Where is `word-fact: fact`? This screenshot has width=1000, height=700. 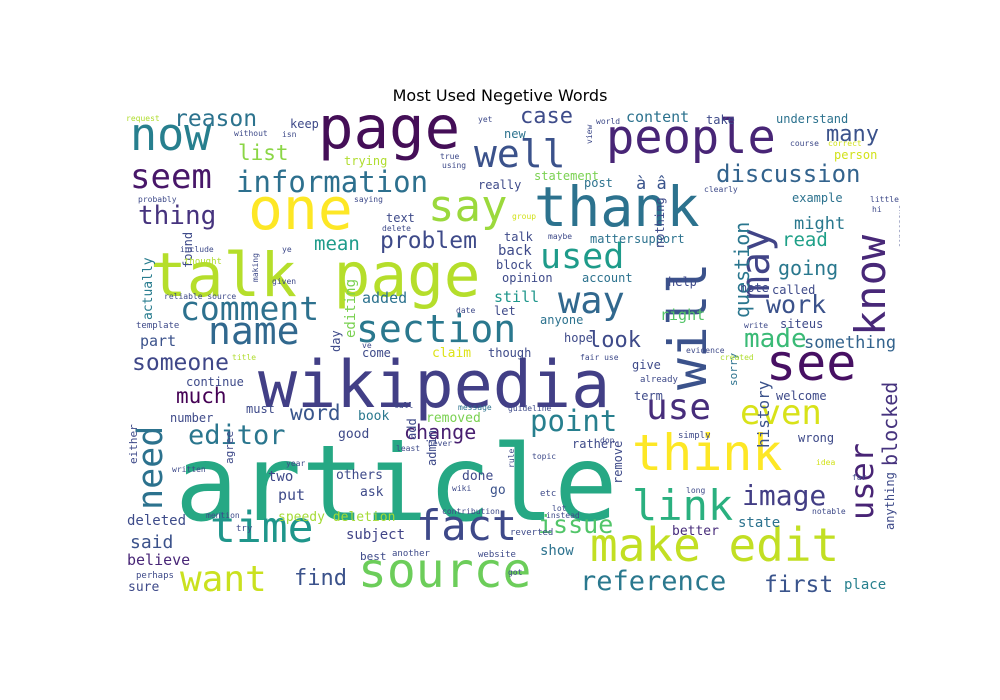
word-fact: fact is located at coordinates (467, 525).